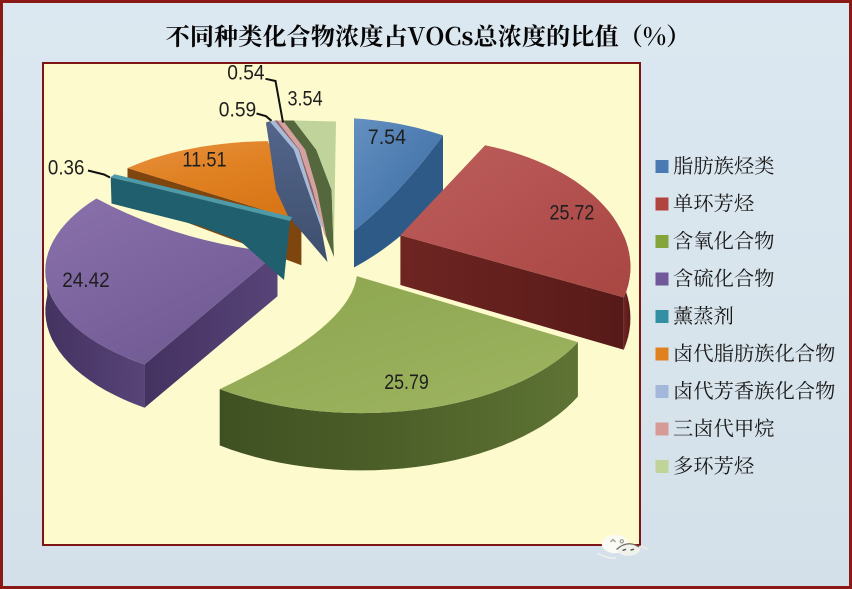 Image resolution: width=852 pixels, height=589 pixels. What do you see at coordinates (66, 167) in the screenshot?
I see `svg-text: 0.36` at bounding box center [66, 167].